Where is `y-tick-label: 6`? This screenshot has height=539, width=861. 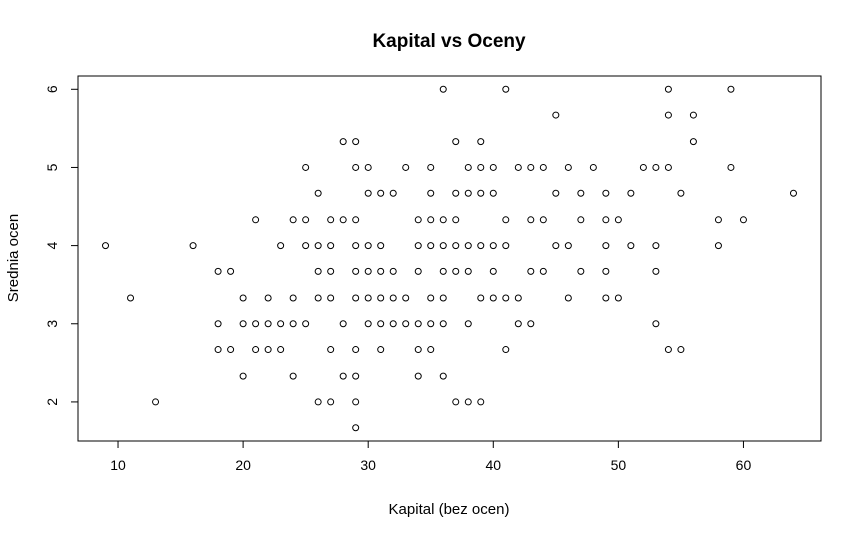
y-tick-label: 6 is located at coordinates (52, 89).